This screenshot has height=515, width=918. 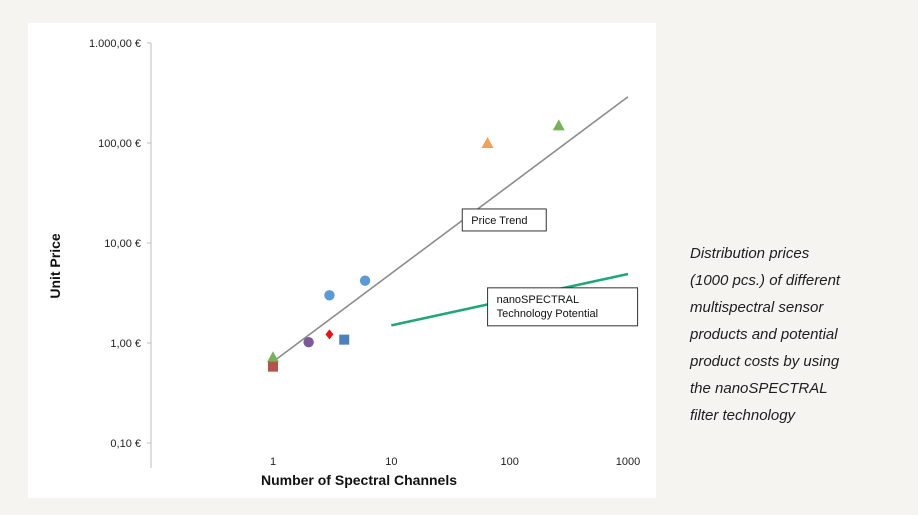 What do you see at coordinates (759, 388) in the screenshot?
I see `caption-line: the nanoSPECTRAL` at bounding box center [759, 388].